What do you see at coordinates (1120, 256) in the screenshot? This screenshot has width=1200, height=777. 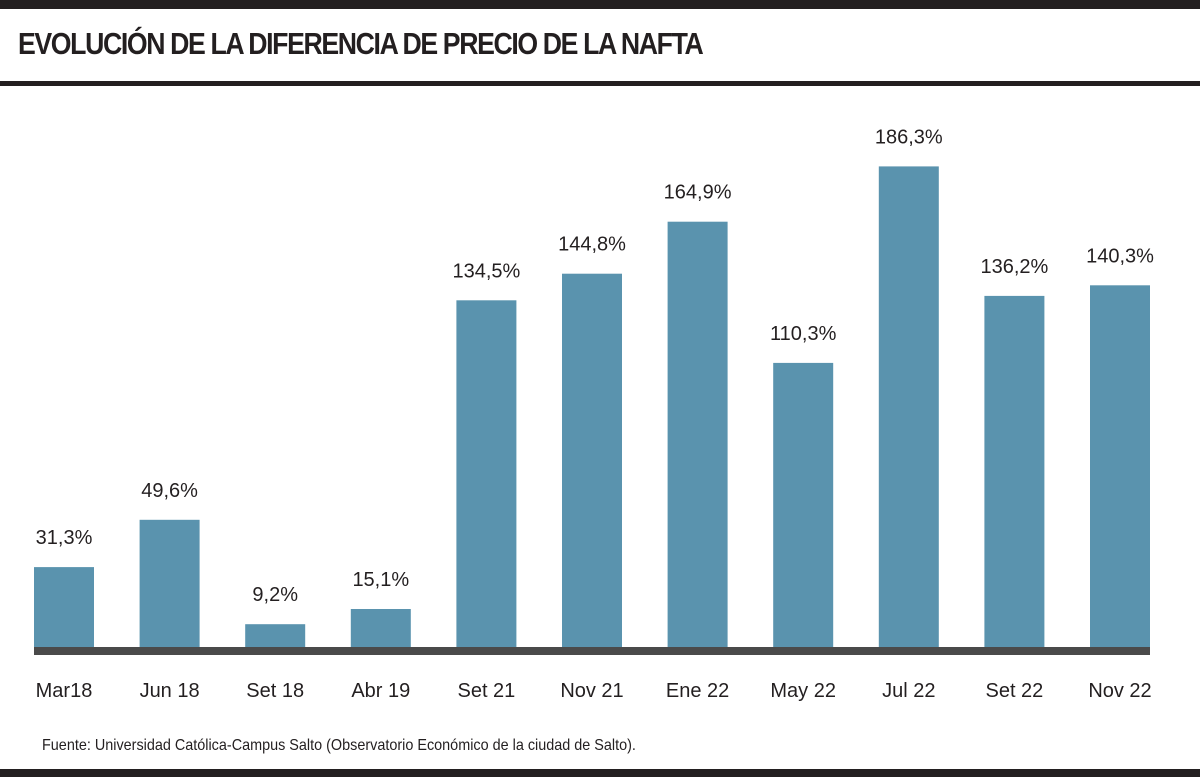 I see `value-label: 140,3%` at bounding box center [1120, 256].